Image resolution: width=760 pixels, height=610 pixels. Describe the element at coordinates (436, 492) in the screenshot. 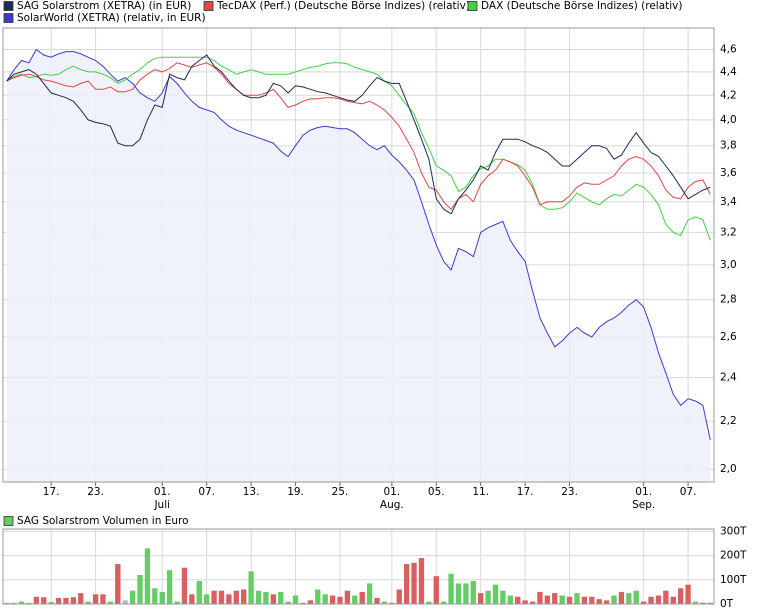

I see `x-tick-label: 05.` at that location.